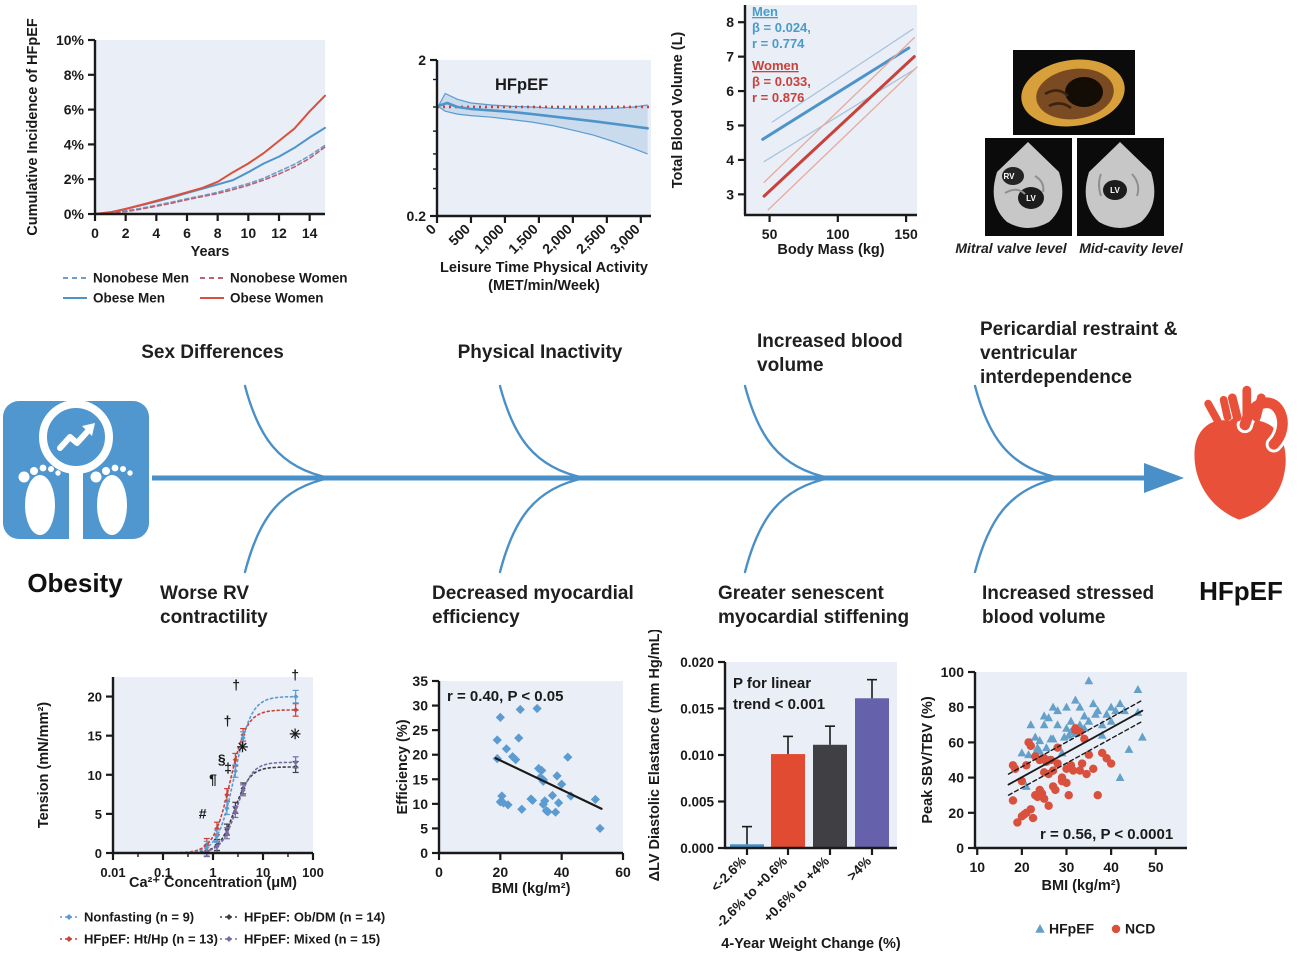 The image size is (1299, 960). Describe the element at coordinates (956, 707) in the screenshot. I see `svg-text: 80` at that location.